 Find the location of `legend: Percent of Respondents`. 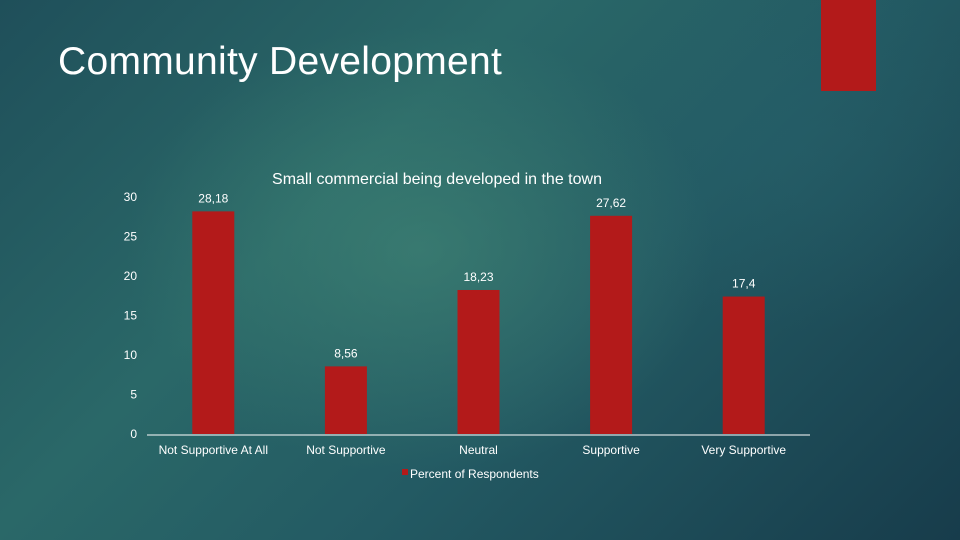

legend: Percent of Respondents is located at coordinates (470, 474).